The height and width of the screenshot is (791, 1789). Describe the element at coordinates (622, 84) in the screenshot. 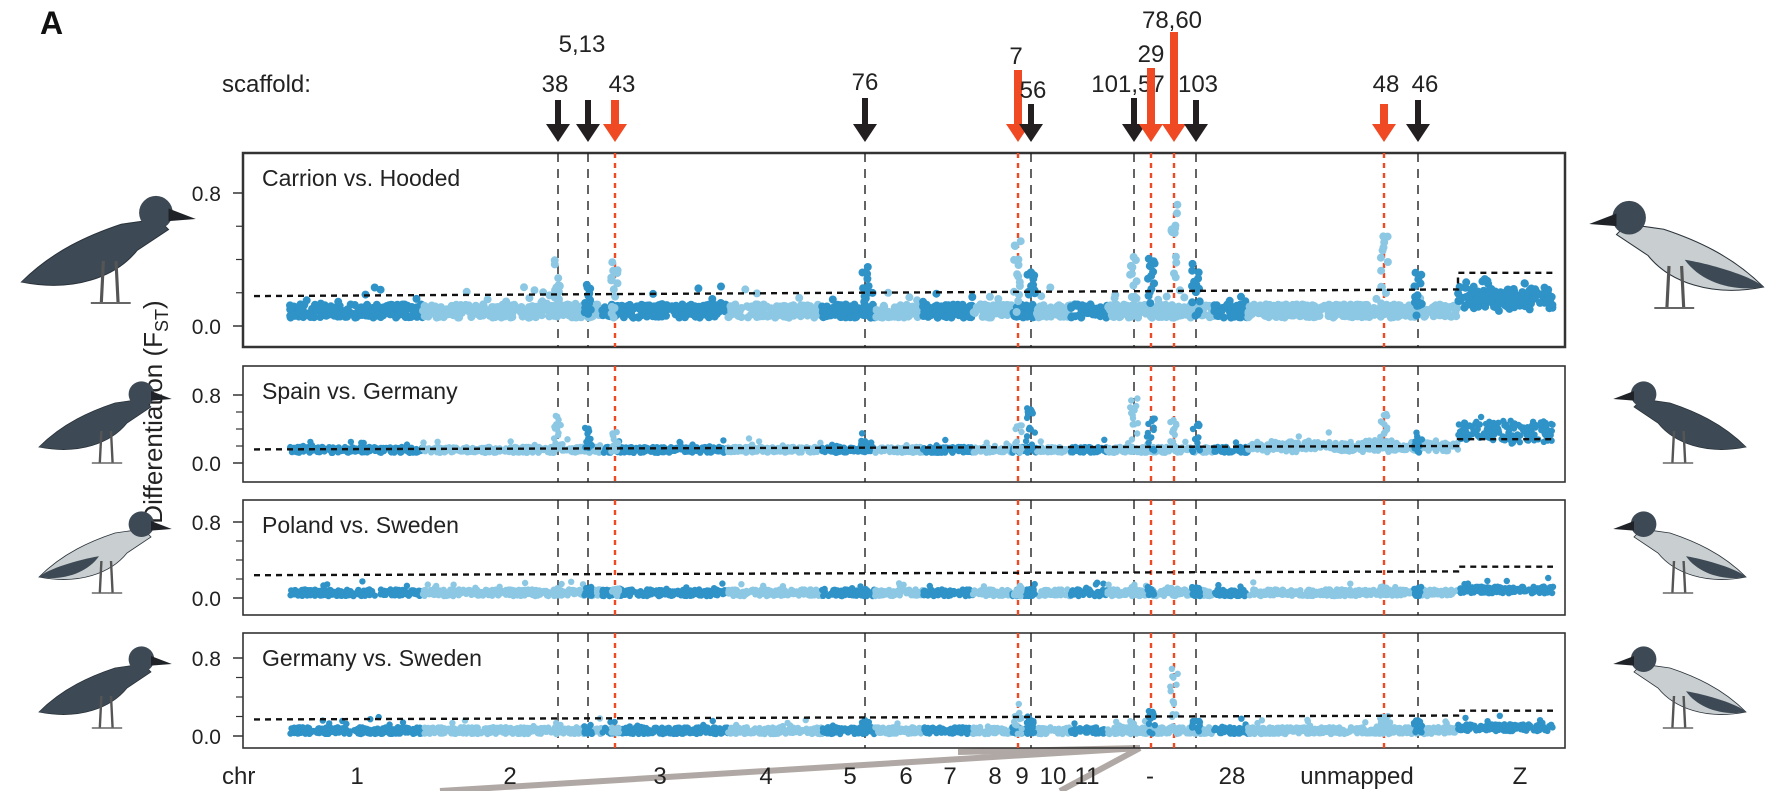

I see `scaffold-label: 43` at that location.